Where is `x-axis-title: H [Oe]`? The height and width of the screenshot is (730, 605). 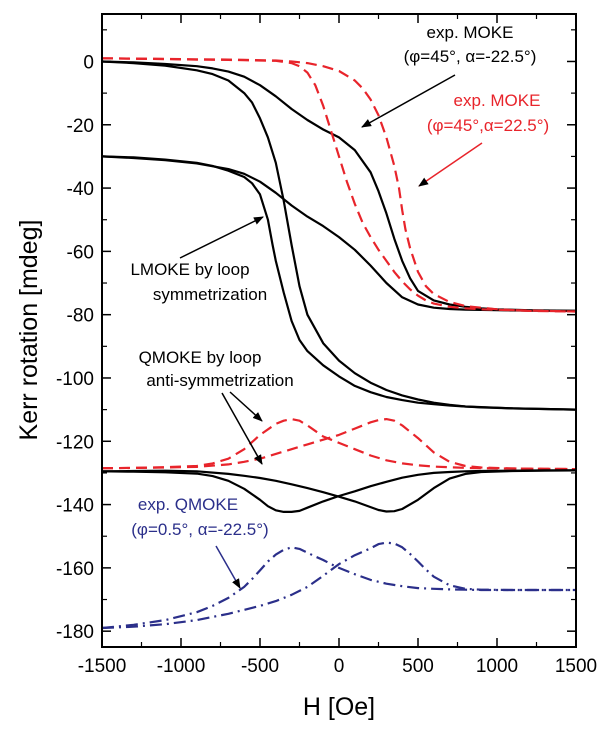 x-axis-title: H [Oe] is located at coordinates (339, 707).